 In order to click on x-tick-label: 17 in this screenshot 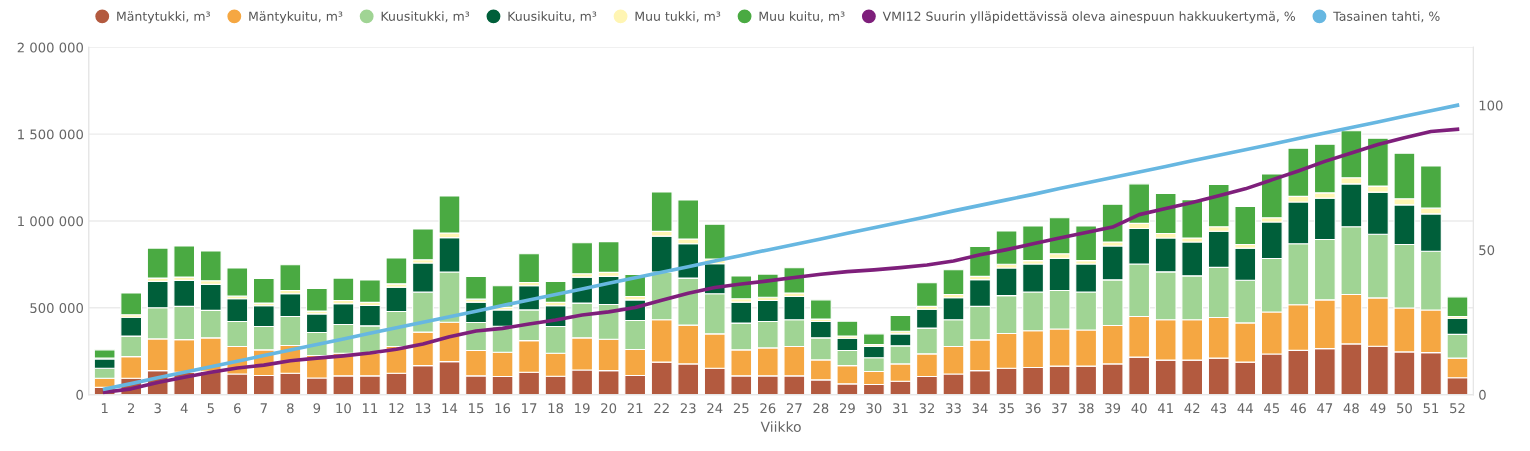, I will do `click(529, 408)`.